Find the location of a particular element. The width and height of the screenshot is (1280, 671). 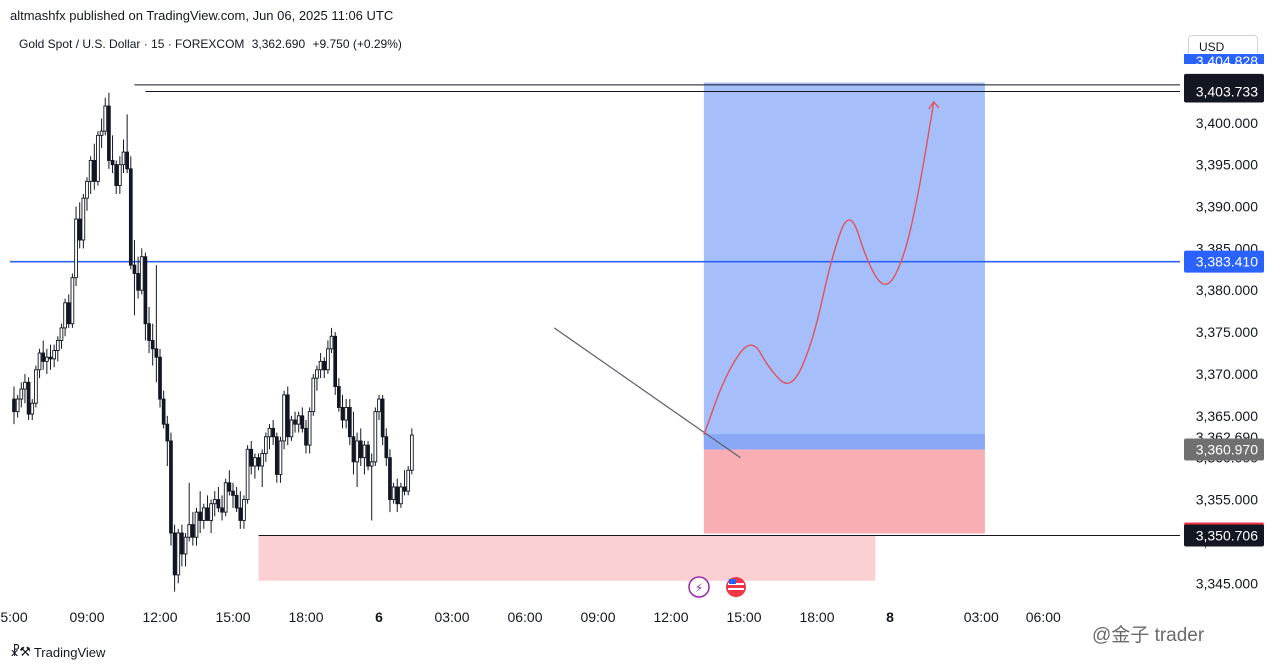

loss-zone is located at coordinates (844, 491).